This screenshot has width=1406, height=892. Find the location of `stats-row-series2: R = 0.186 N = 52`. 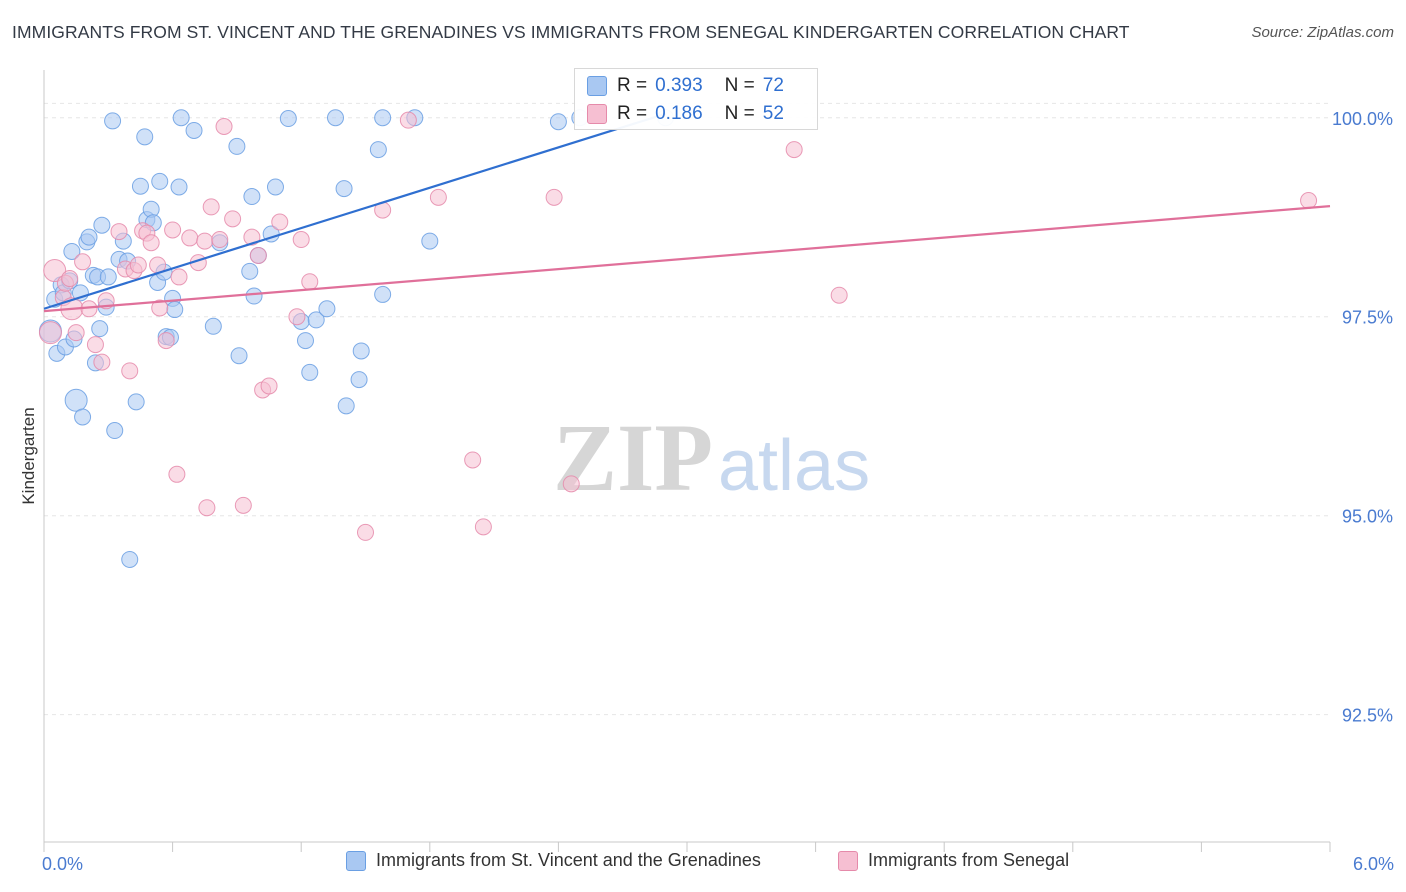

stats-row-series2: R = 0.186 N = 52 is located at coordinates (685, 114).